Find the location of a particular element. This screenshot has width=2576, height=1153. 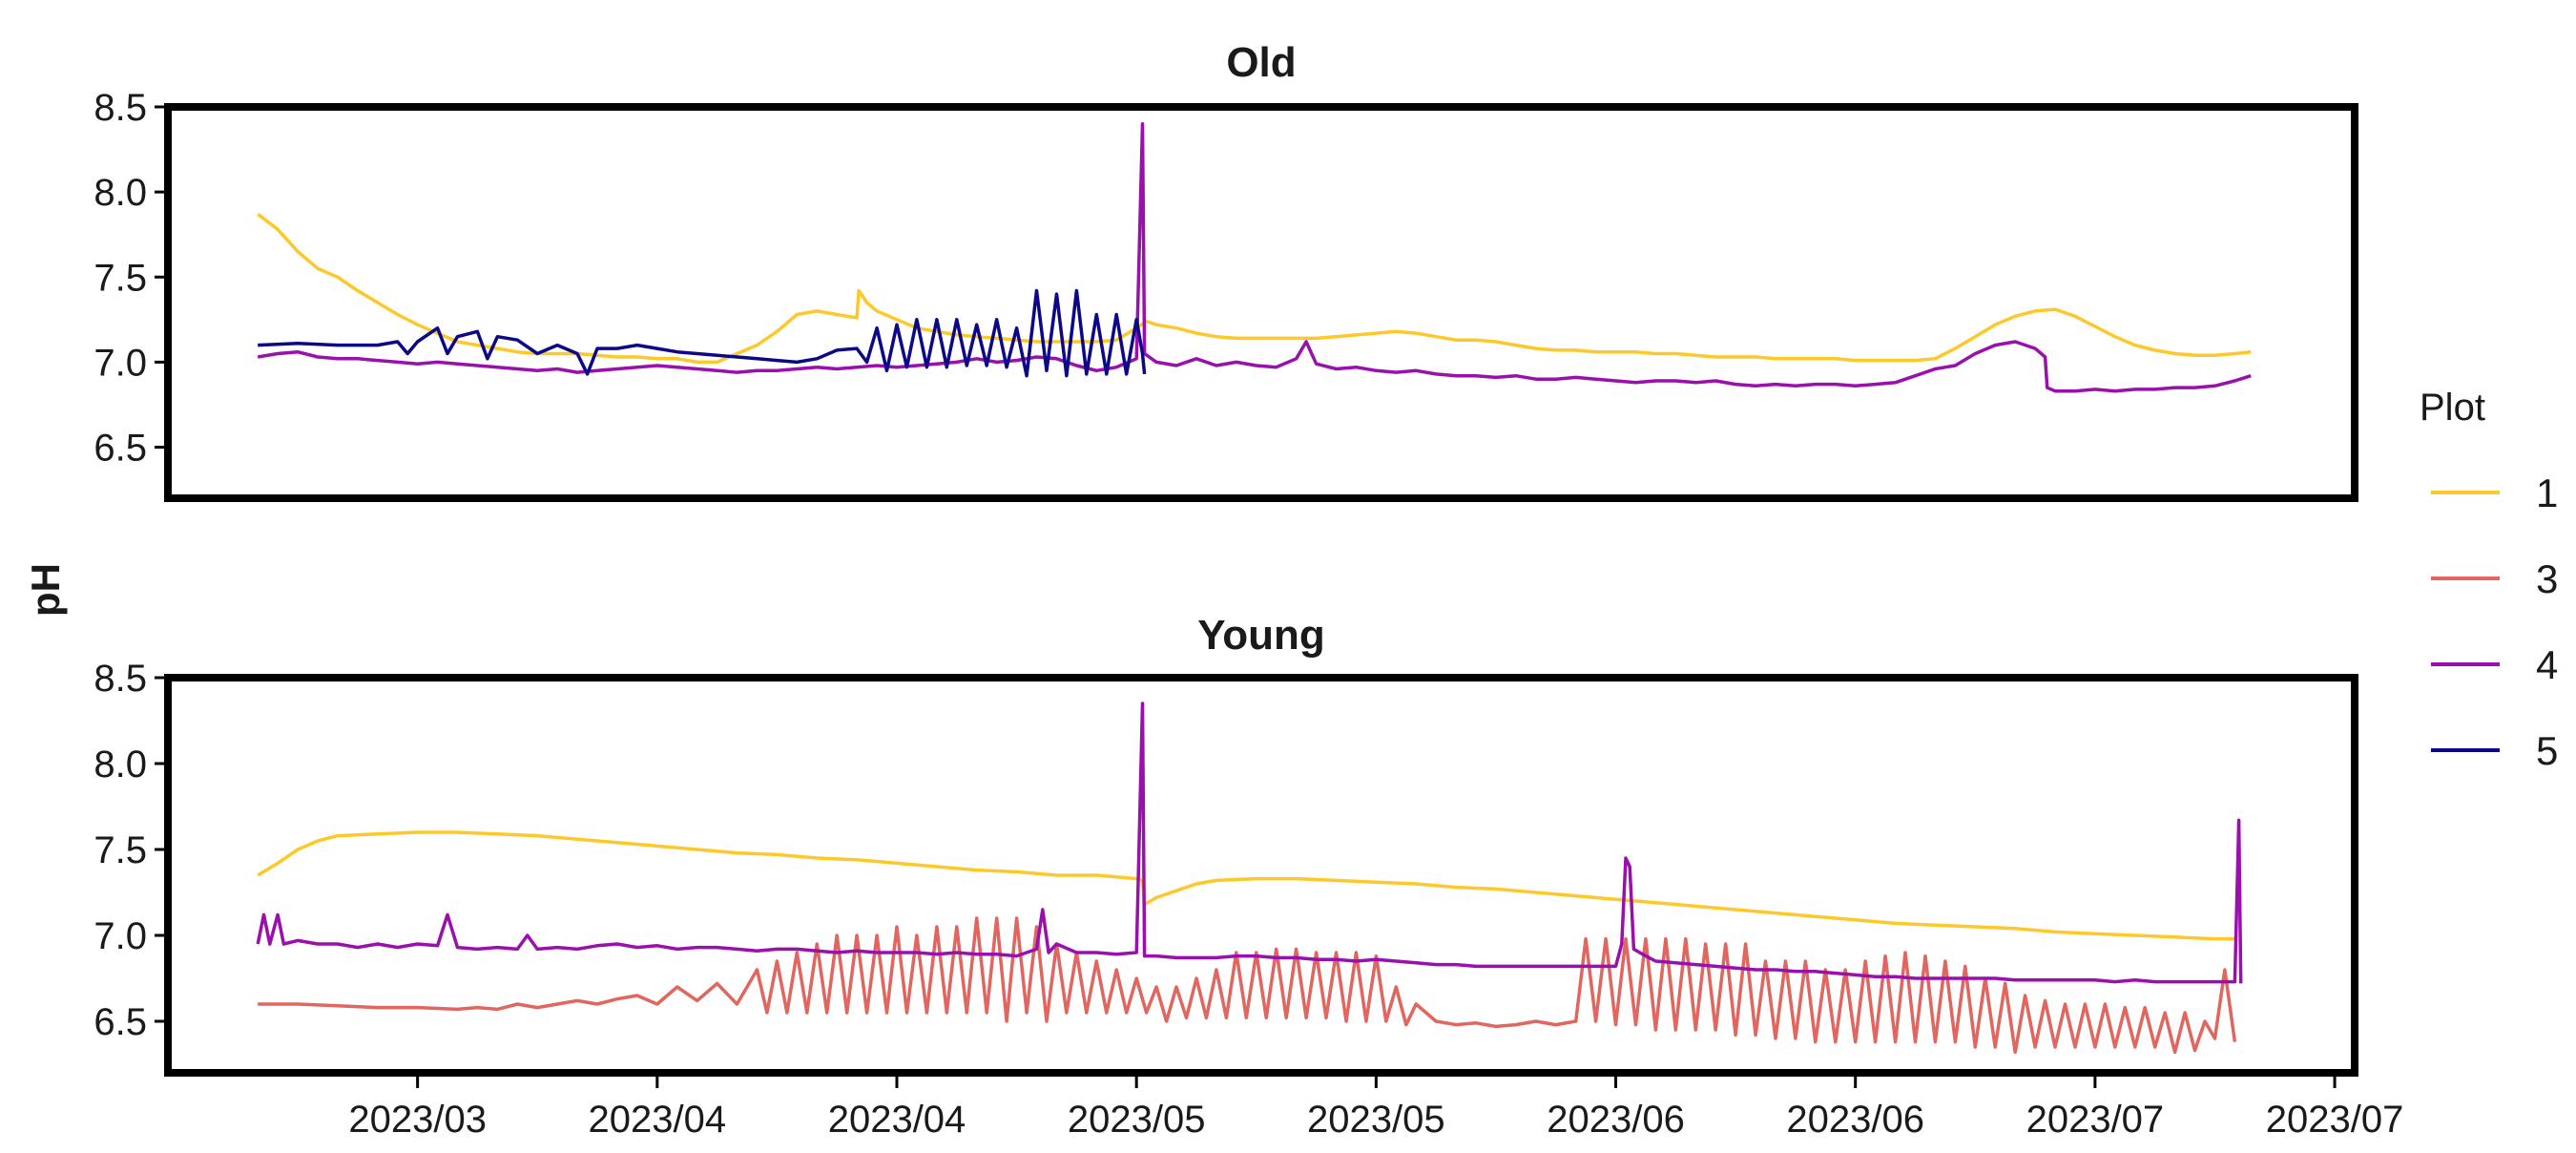

panel-title: Young is located at coordinates (1261, 635).